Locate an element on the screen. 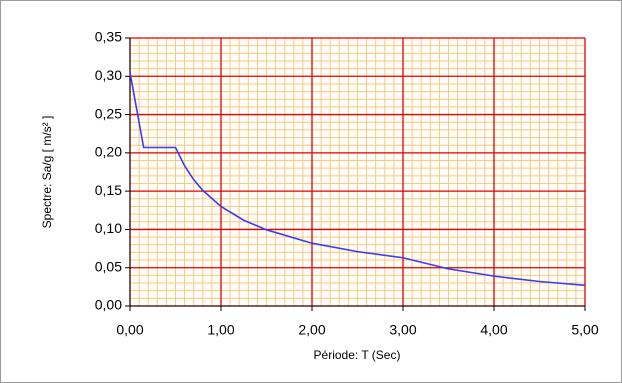  x-tick-label: 0,00 is located at coordinates (129, 330).